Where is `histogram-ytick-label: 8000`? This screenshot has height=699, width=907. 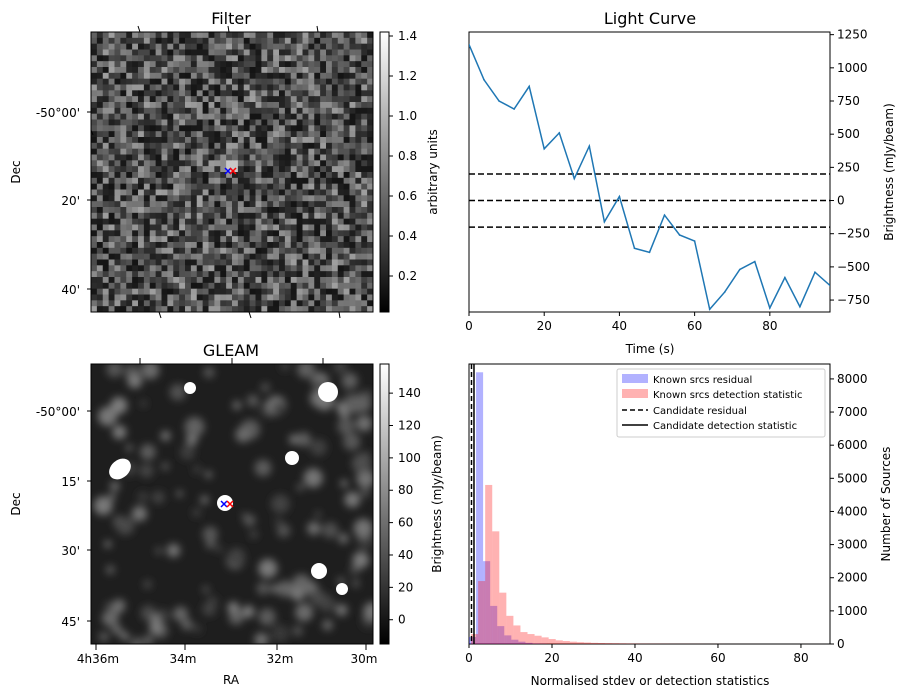
histogram-ytick-label: 8000 is located at coordinates (852, 379).